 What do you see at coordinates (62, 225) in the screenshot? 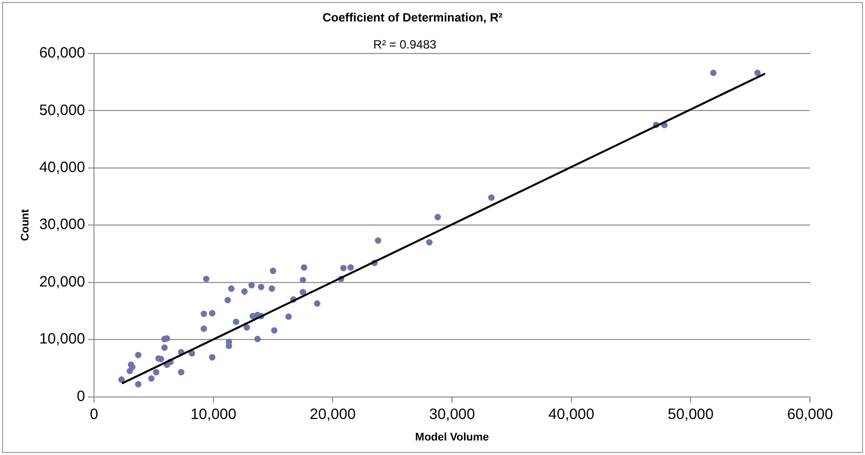
I see `y-tick-label: 30,000` at bounding box center [62, 225].